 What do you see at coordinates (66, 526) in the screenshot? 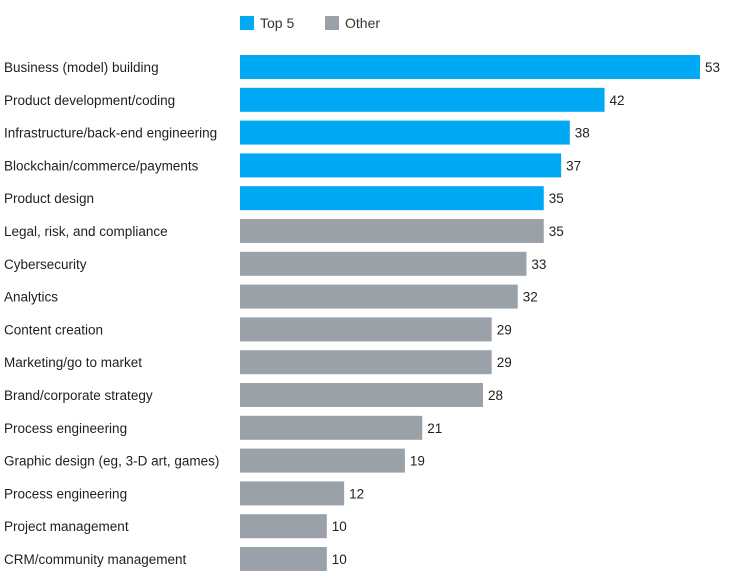
I see `category-label: Project management` at bounding box center [66, 526].